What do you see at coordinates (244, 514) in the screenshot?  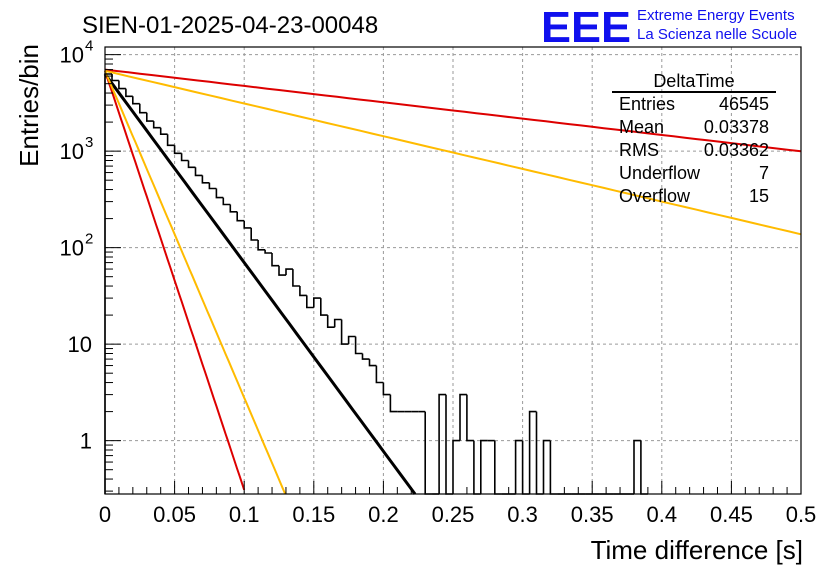 I see `x-tick-label: 0.1` at bounding box center [244, 514].